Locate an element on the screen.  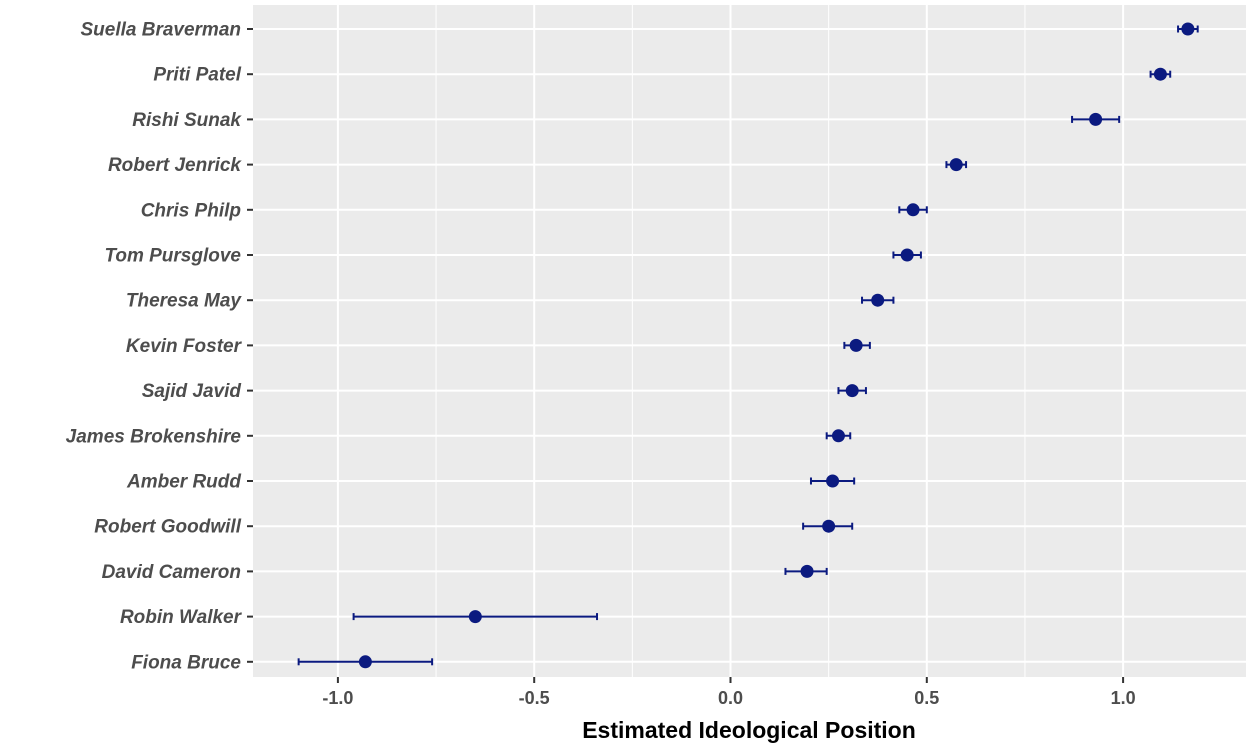
y-tick-label: Suella Braverman is located at coordinates (160, 30).